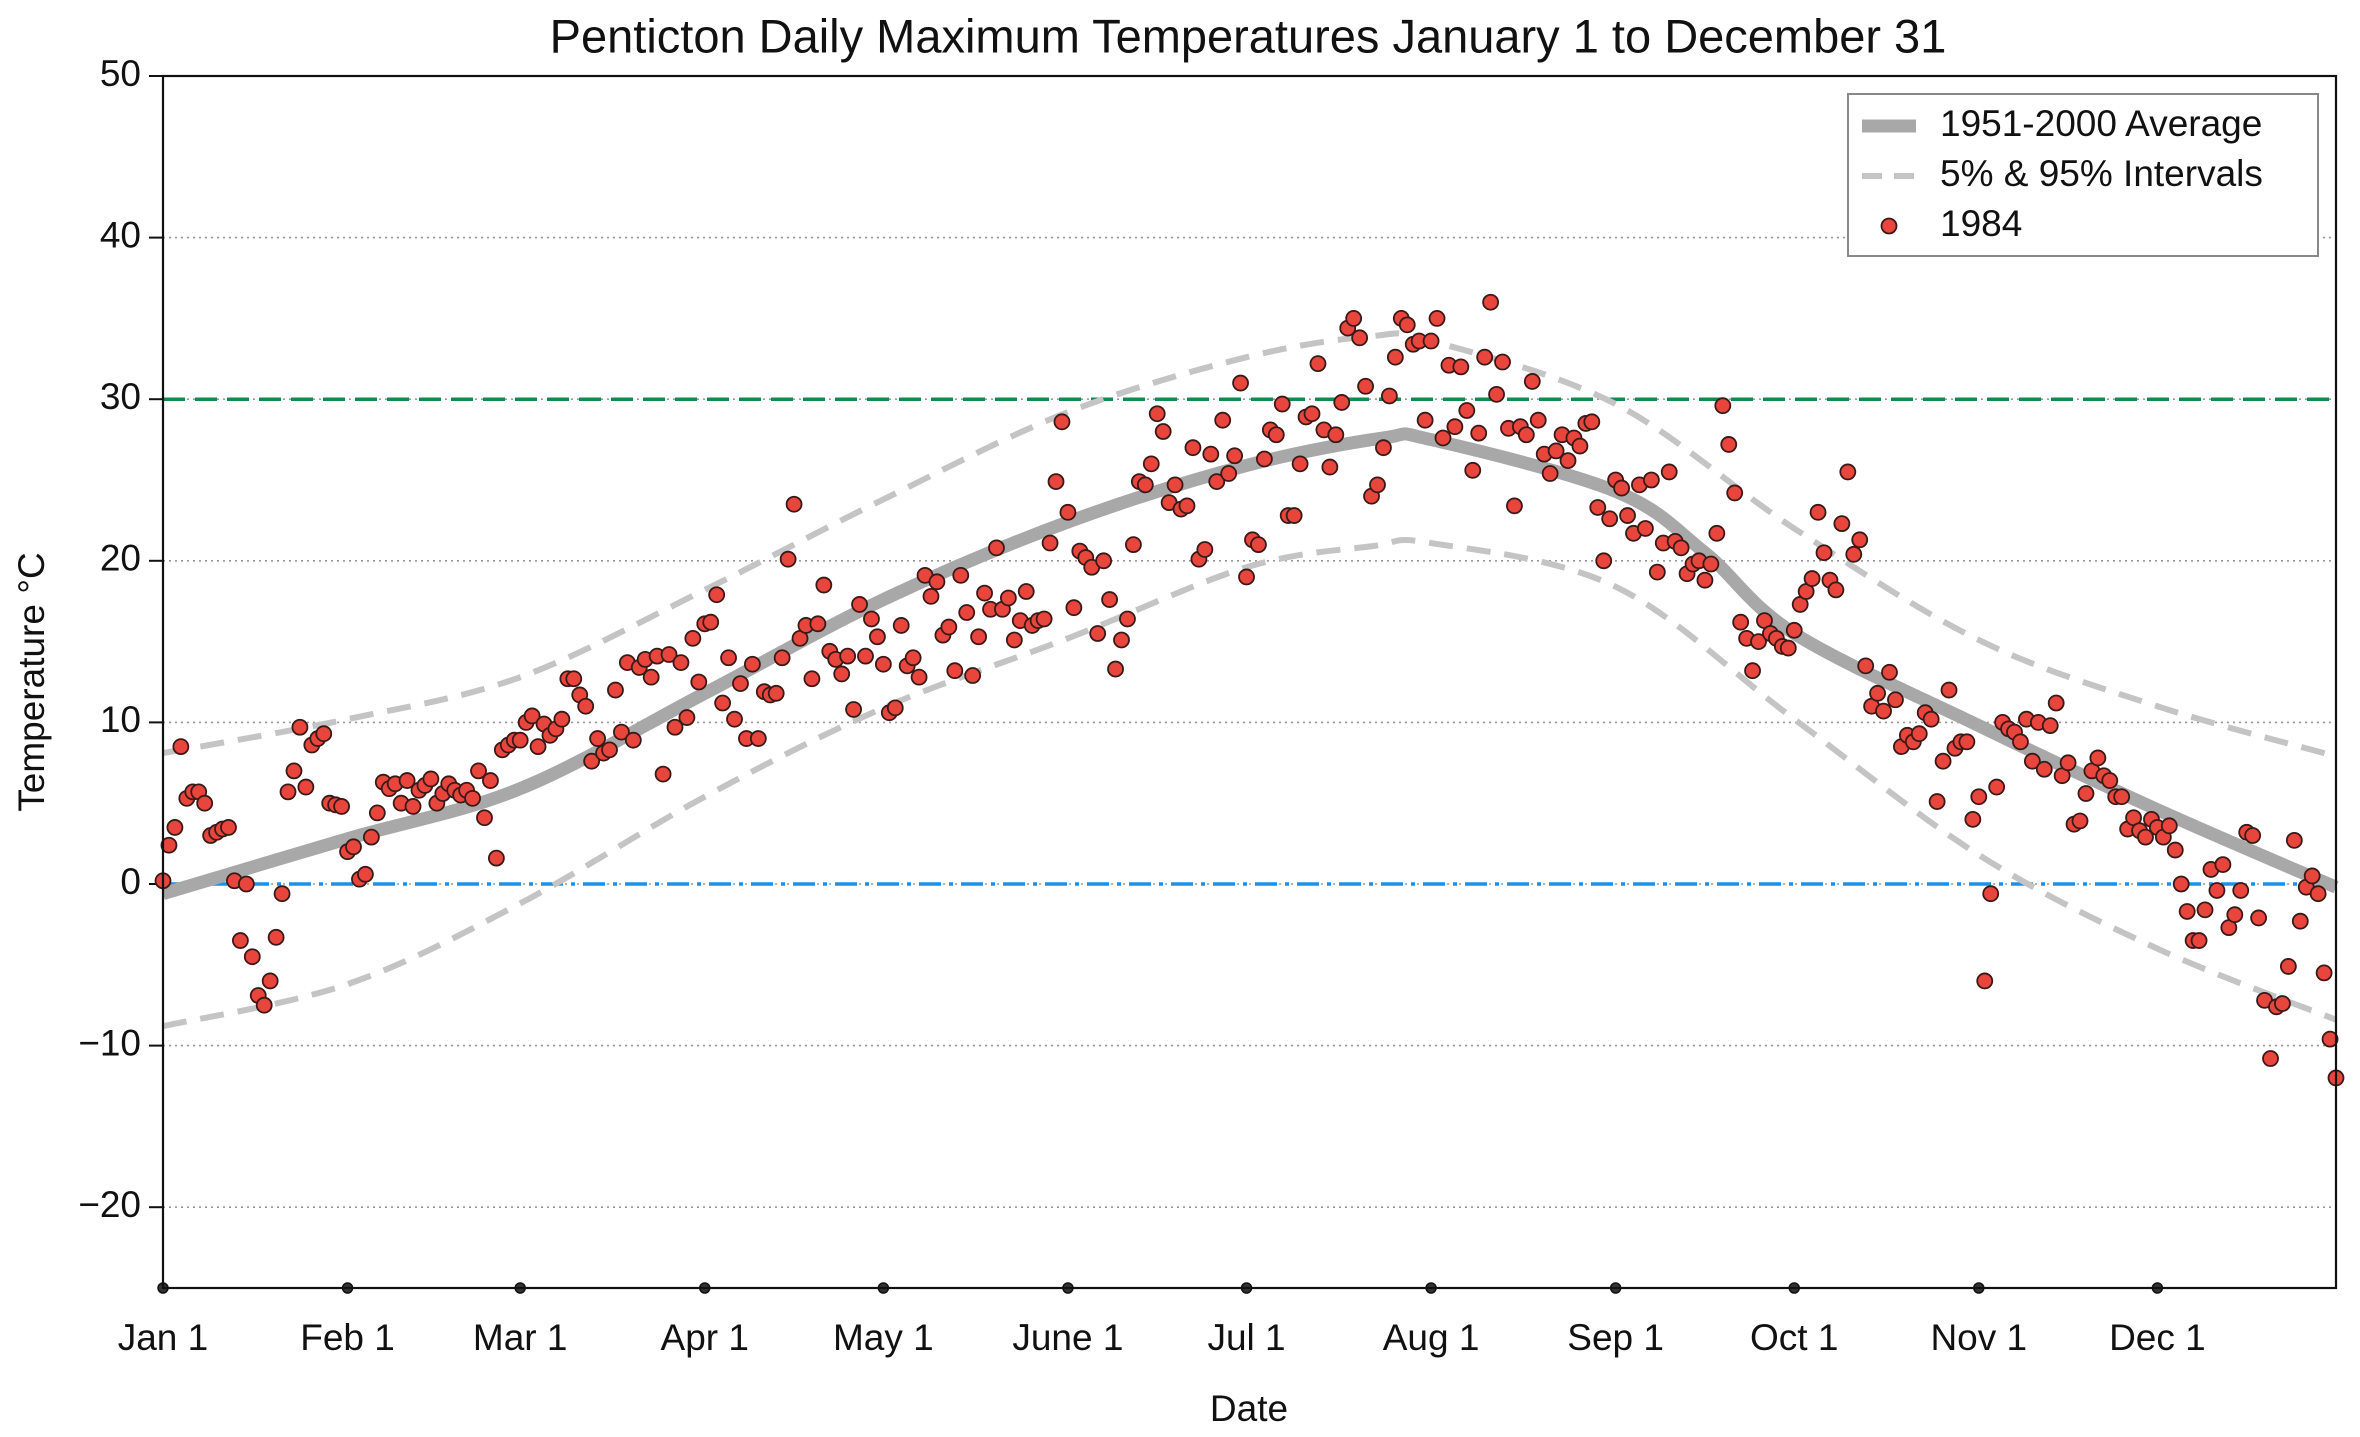 This screenshot has width=2360, height=1437. Describe the element at coordinates (2083, 175) in the screenshot. I see `legend-box` at that location.